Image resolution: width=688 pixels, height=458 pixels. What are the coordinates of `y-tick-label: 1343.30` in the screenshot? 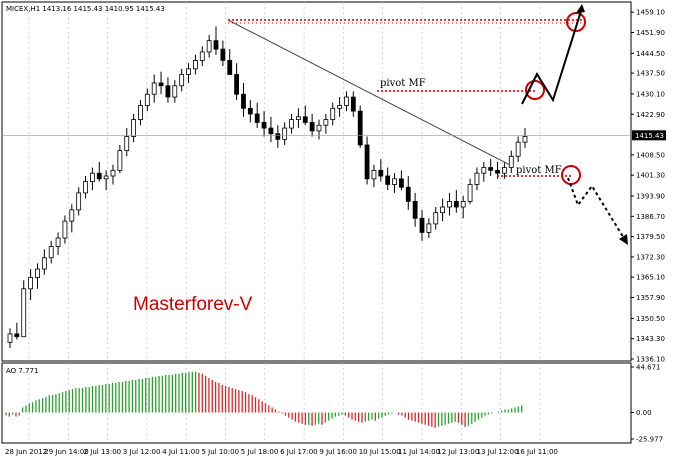 It's located at (650, 339).